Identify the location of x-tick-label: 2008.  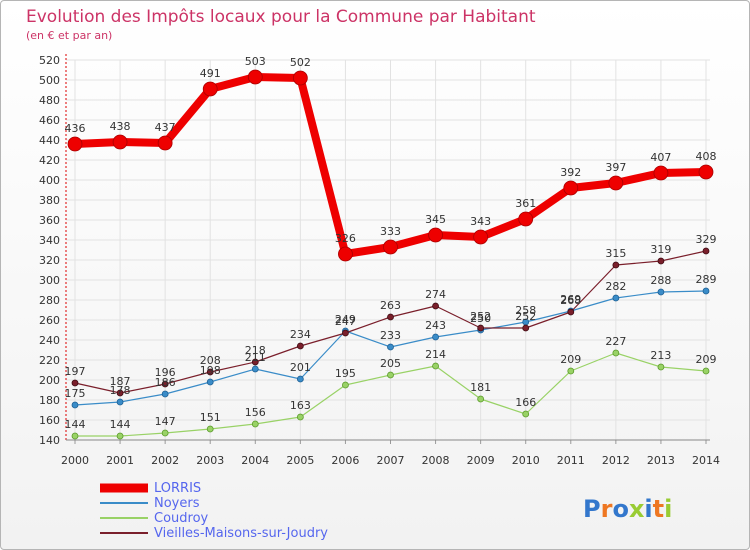
(436, 460).